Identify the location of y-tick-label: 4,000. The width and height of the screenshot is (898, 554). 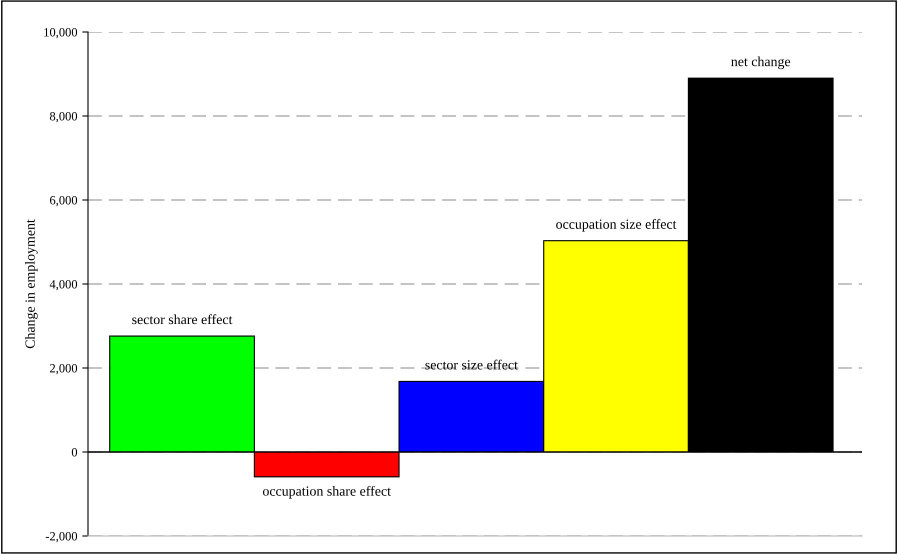
(64, 285).